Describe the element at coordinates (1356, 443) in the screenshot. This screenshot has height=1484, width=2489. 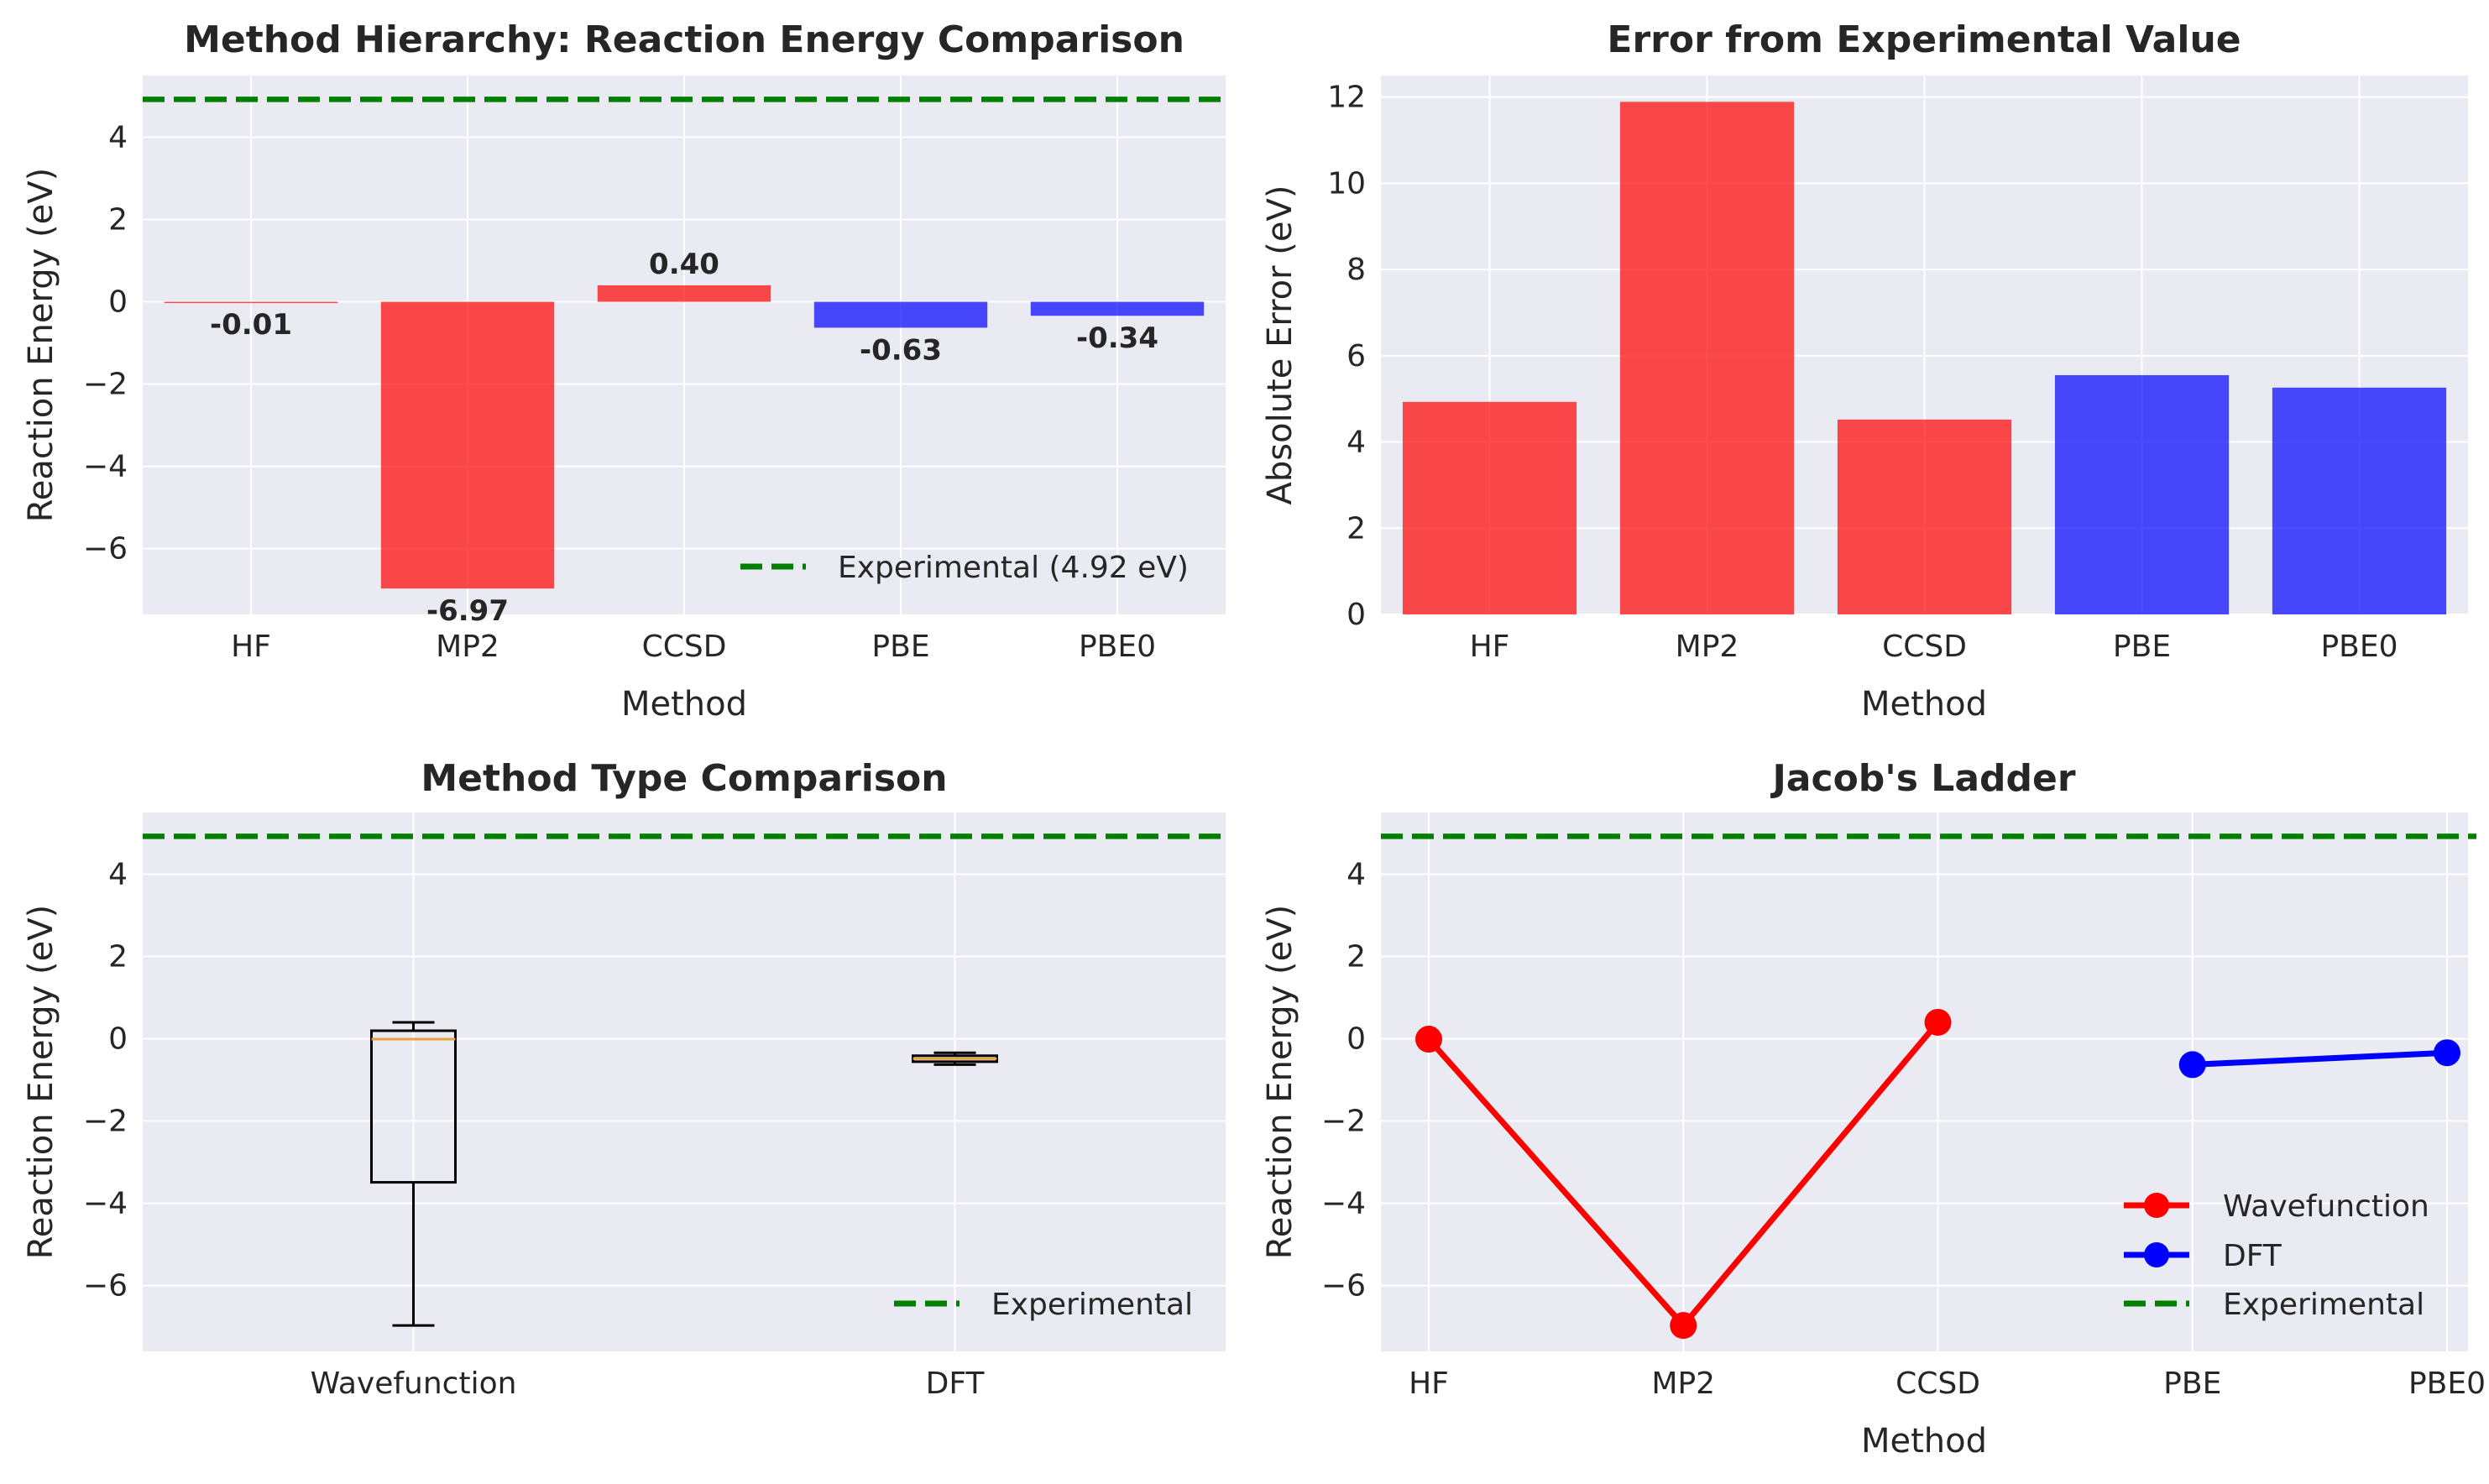
I see `error-y-tick-label: 4` at that location.